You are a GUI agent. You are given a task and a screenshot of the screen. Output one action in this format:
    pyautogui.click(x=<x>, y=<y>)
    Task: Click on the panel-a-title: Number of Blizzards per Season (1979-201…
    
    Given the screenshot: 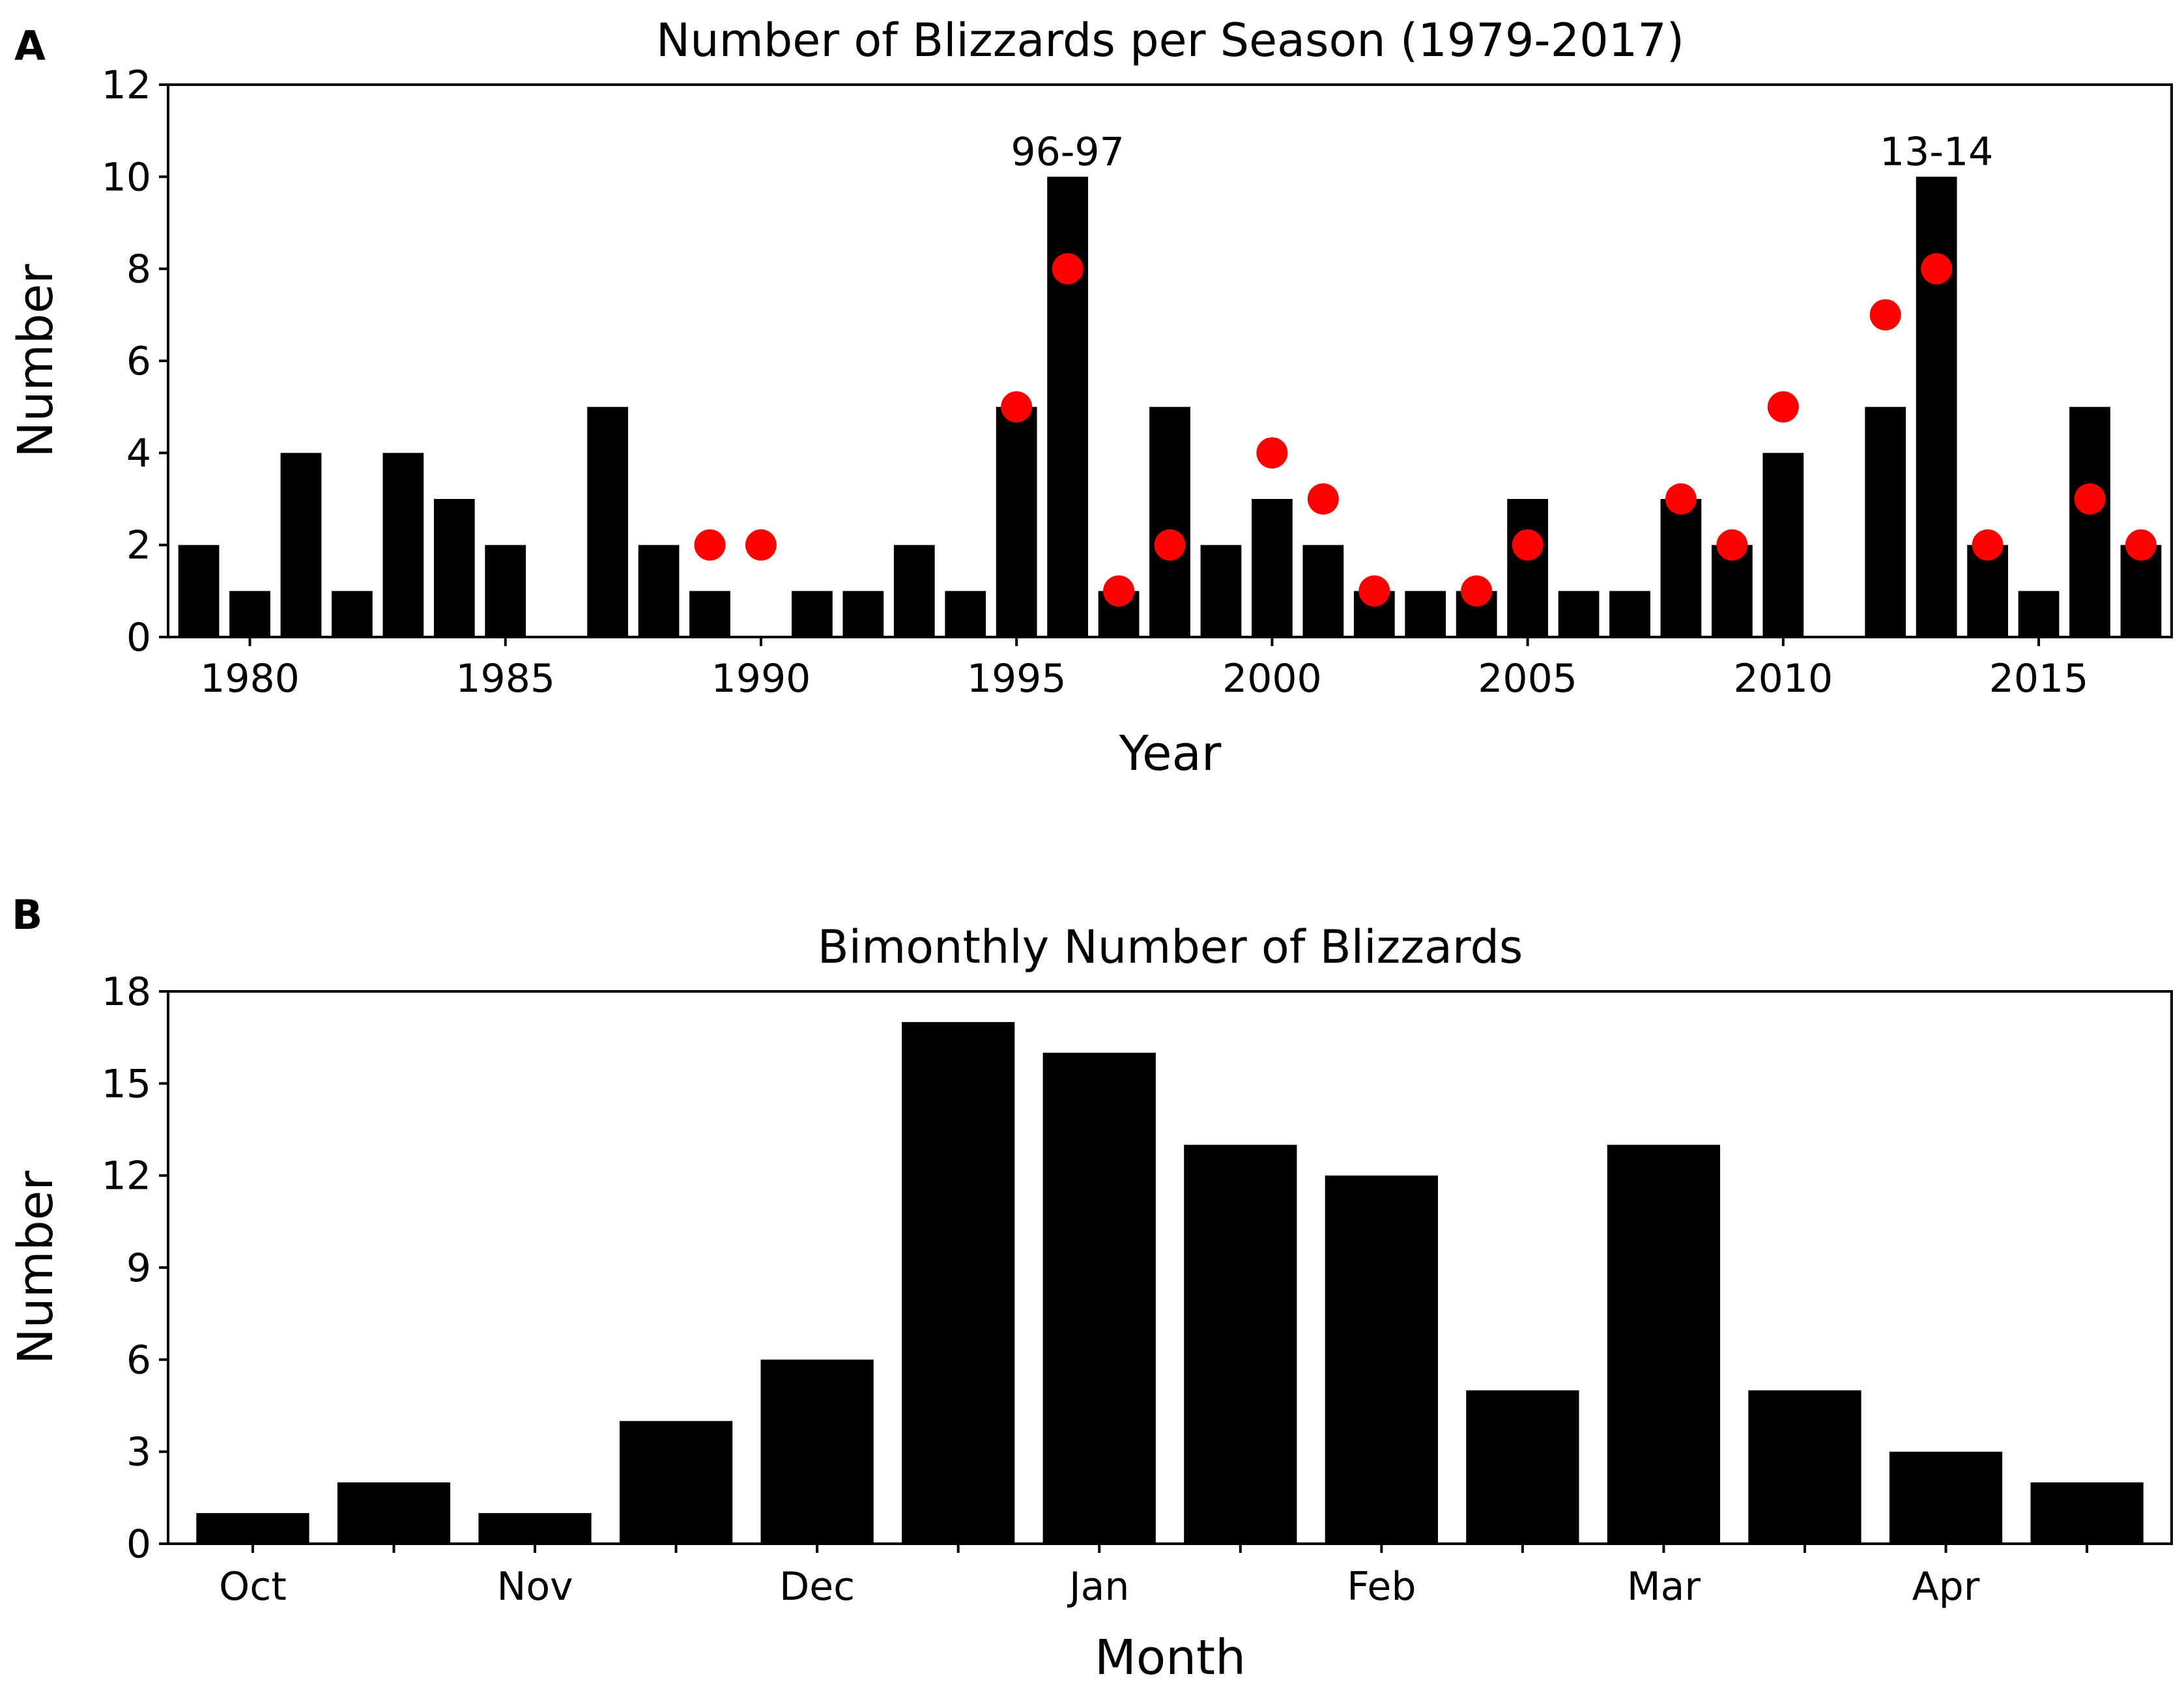 What is the action you would take?
    pyautogui.click(x=1170, y=40)
    